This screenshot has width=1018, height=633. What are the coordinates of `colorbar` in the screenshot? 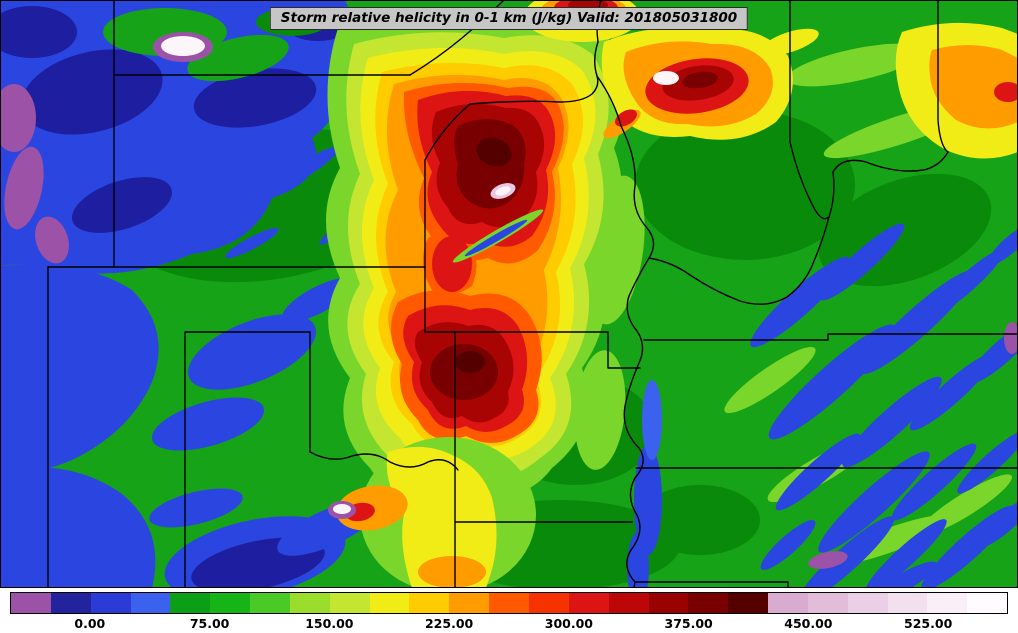 It's located at (509, 603).